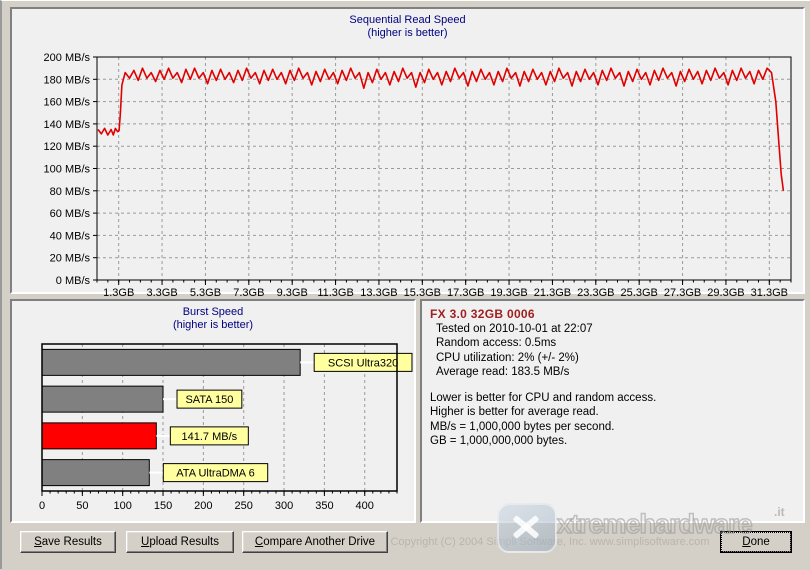  I want to click on svg-text: 140 MB/s, so click(67, 125).